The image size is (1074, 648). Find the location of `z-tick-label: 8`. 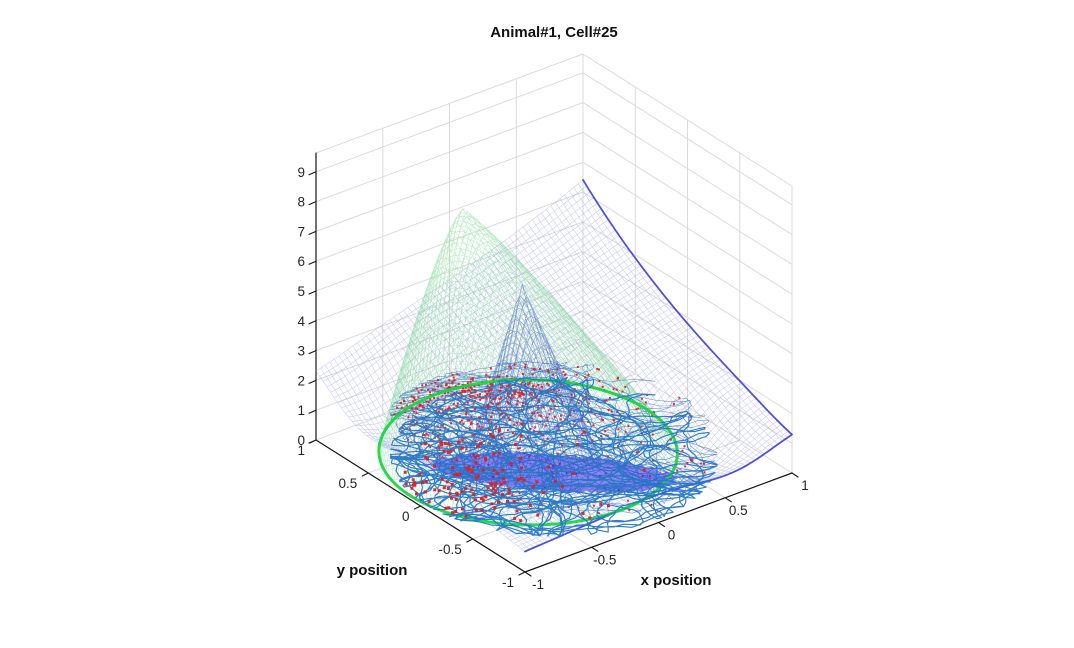

z-tick-label: 8 is located at coordinates (301, 202).